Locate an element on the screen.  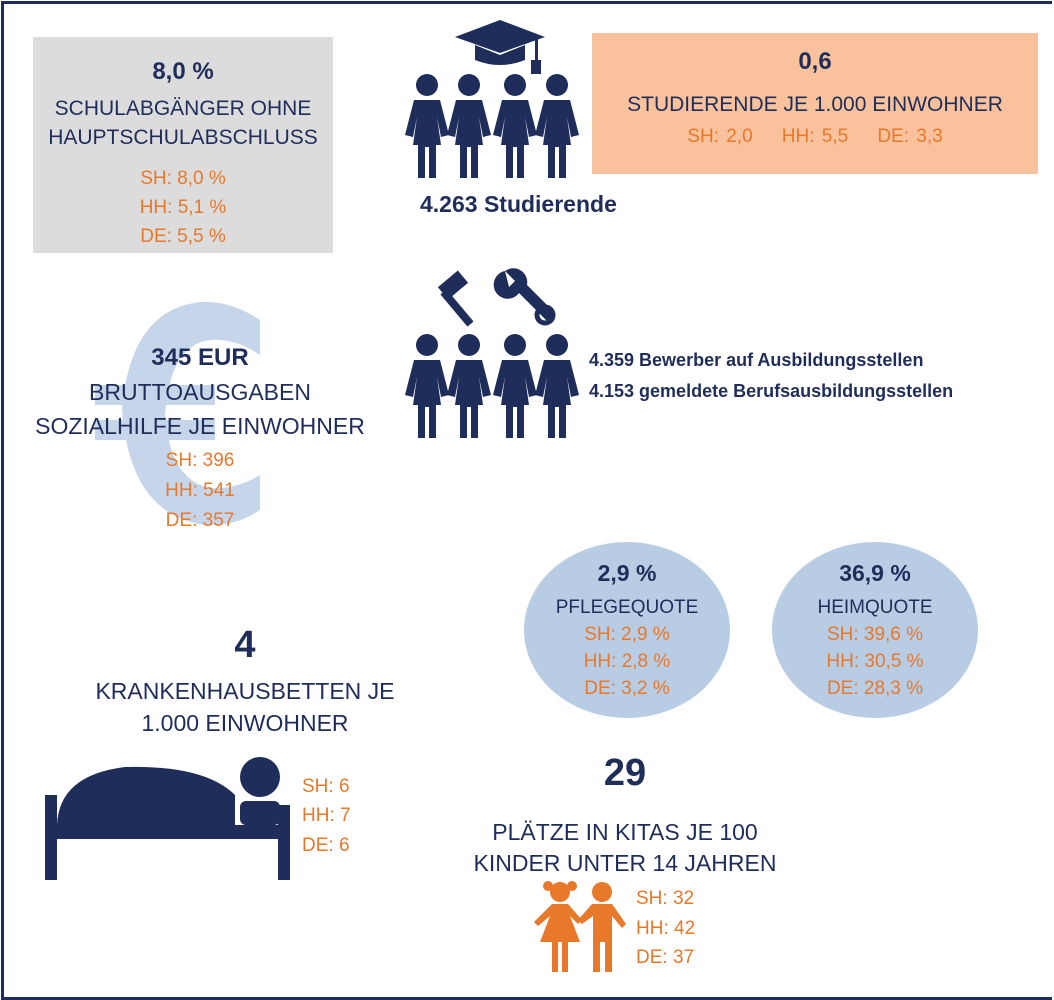
tools-icon is located at coordinates (492, 353).